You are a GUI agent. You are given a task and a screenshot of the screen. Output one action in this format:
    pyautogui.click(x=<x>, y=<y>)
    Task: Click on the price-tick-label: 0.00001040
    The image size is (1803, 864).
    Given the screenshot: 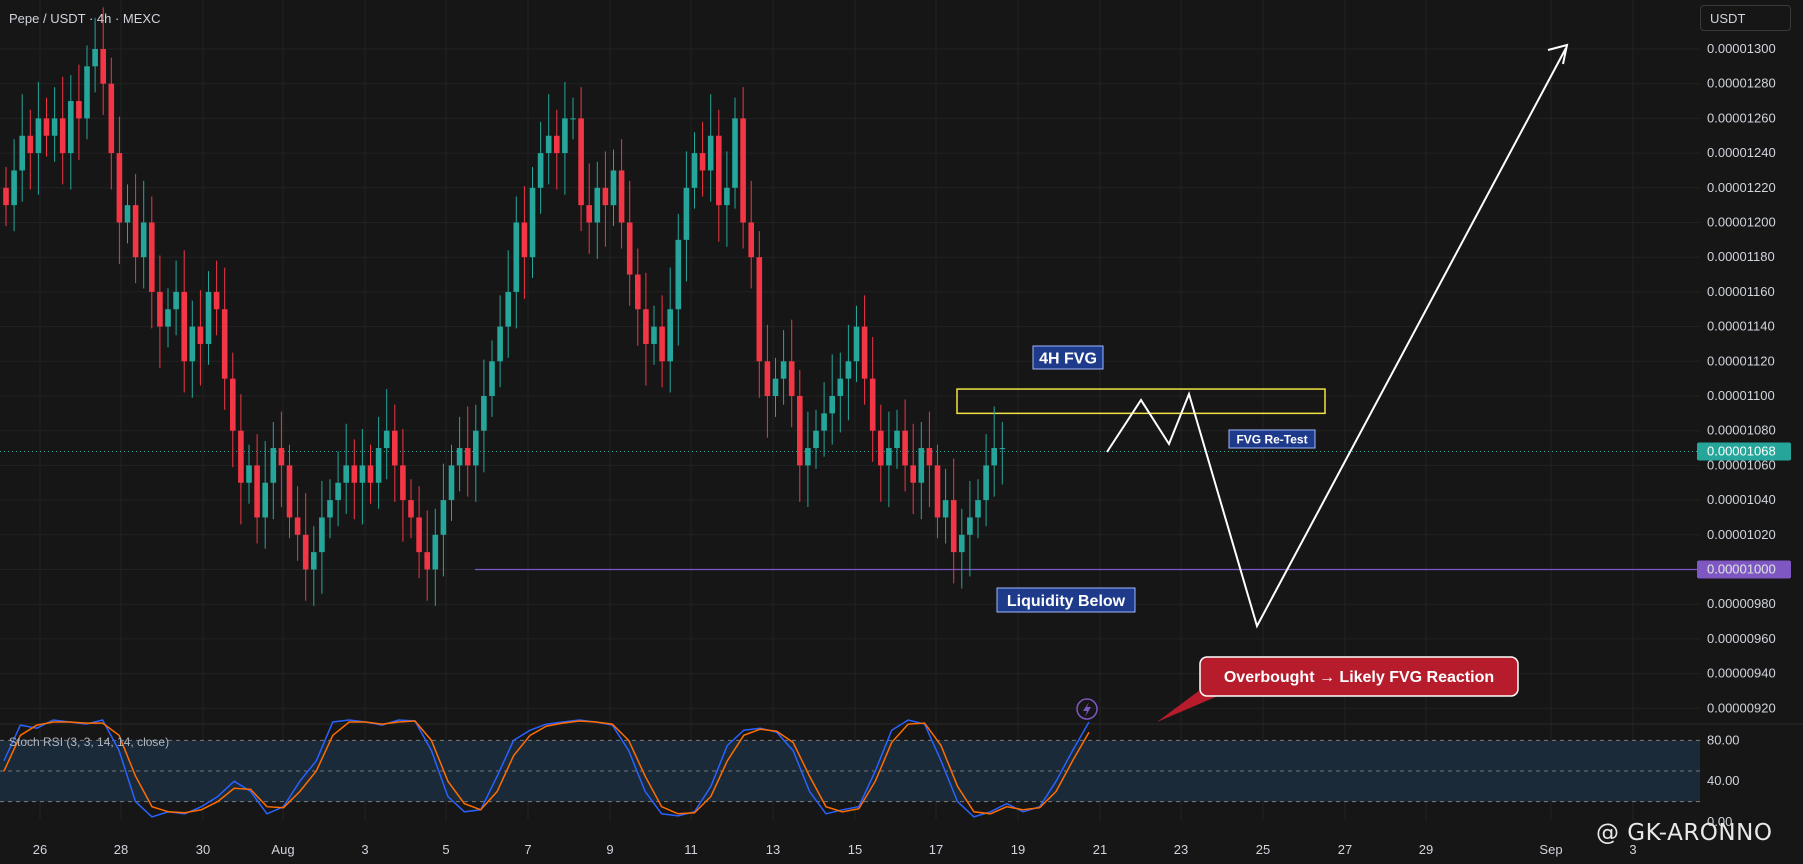 What is the action you would take?
    pyautogui.click(x=1741, y=499)
    